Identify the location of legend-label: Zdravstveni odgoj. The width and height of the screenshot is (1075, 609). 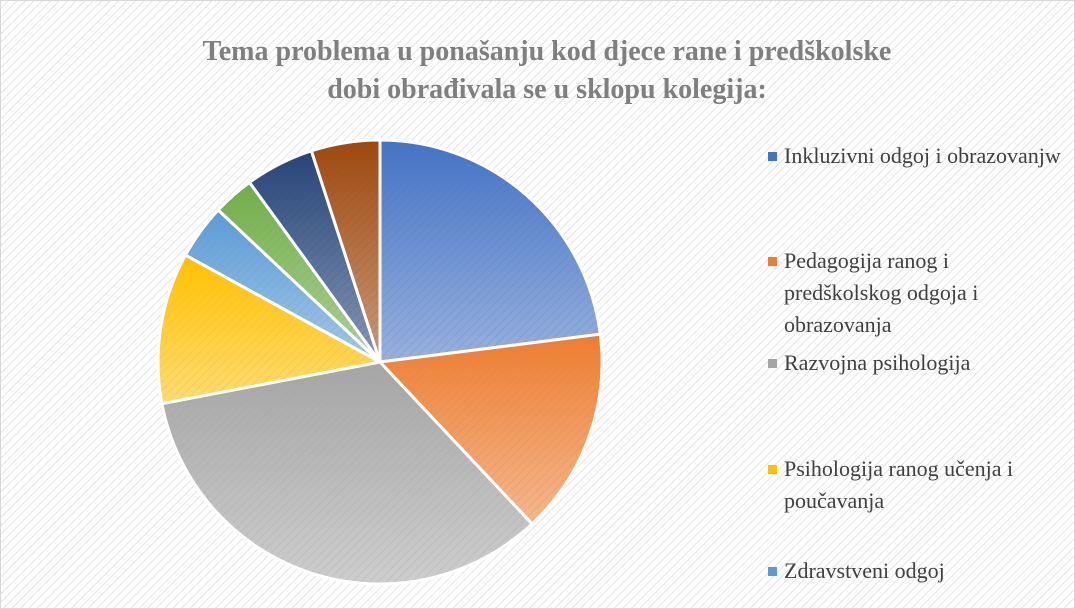
(864, 570).